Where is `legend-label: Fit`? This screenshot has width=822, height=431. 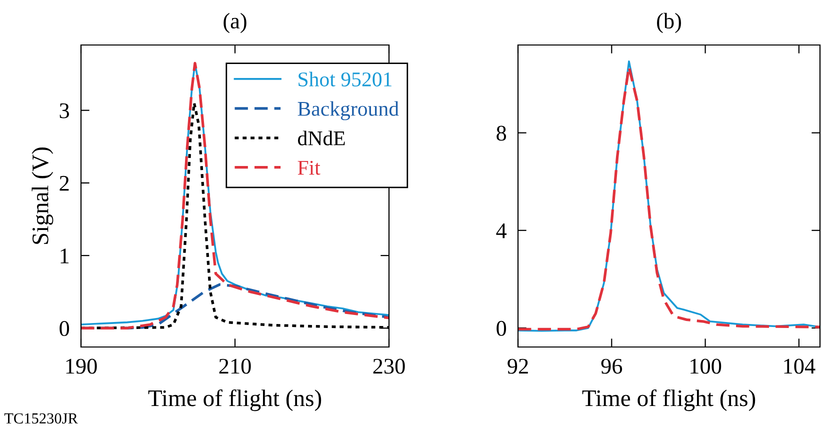 legend-label: Fit is located at coordinates (309, 167).